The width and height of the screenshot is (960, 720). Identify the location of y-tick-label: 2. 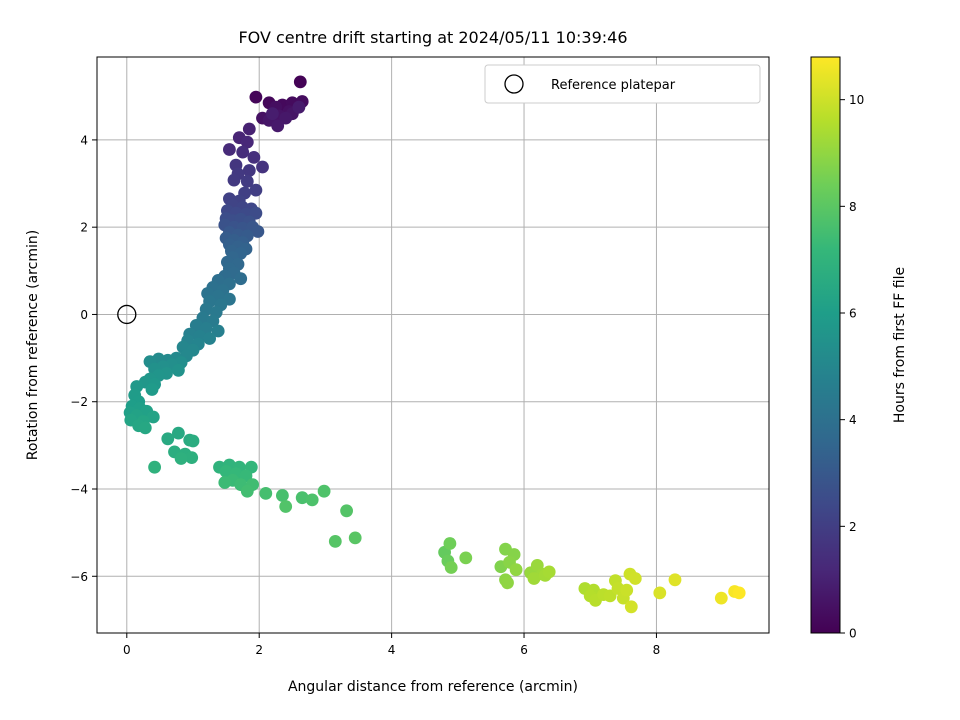
(84, 228).